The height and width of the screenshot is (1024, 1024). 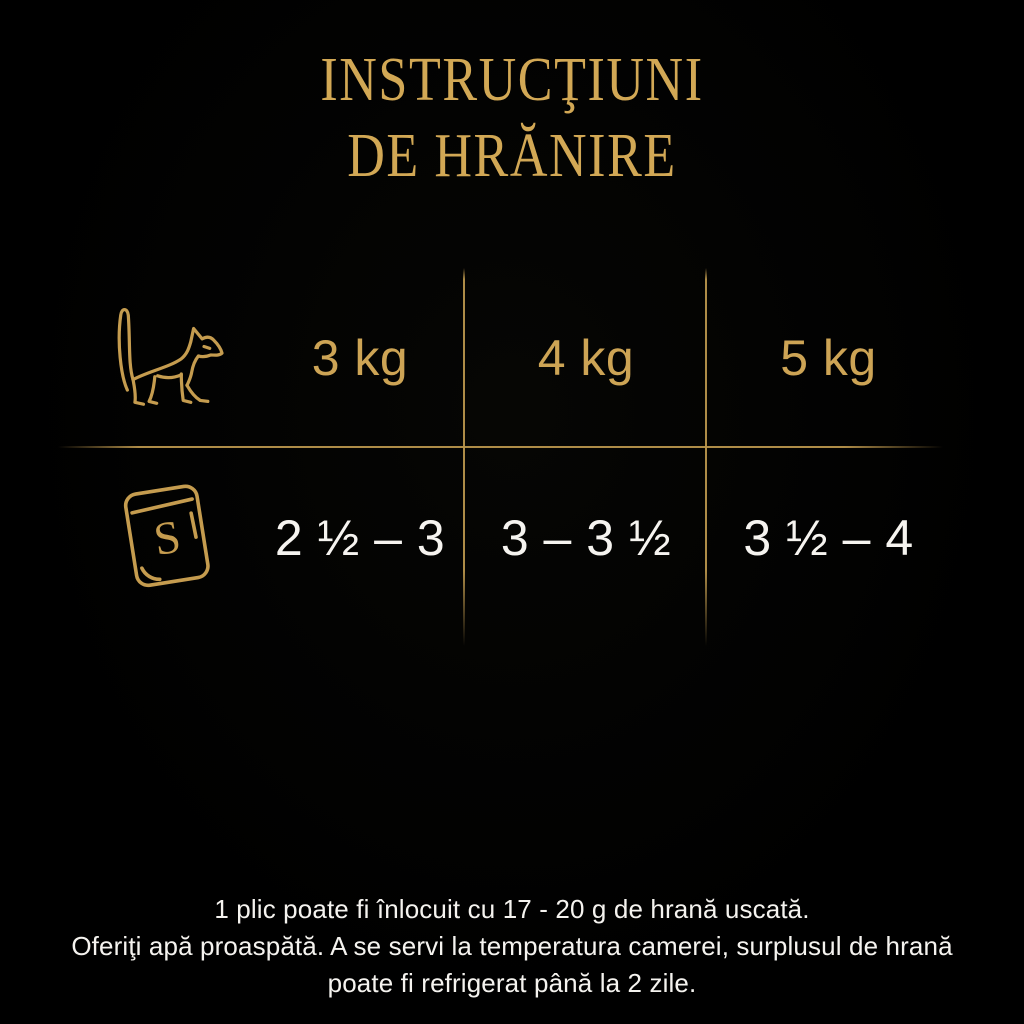 What do you see at coordinates (512, 118) in the screenshot?
I see `page-title: INSTRUCŢIUNI DE HRĂNIRE` at bounding box center [512, 118].